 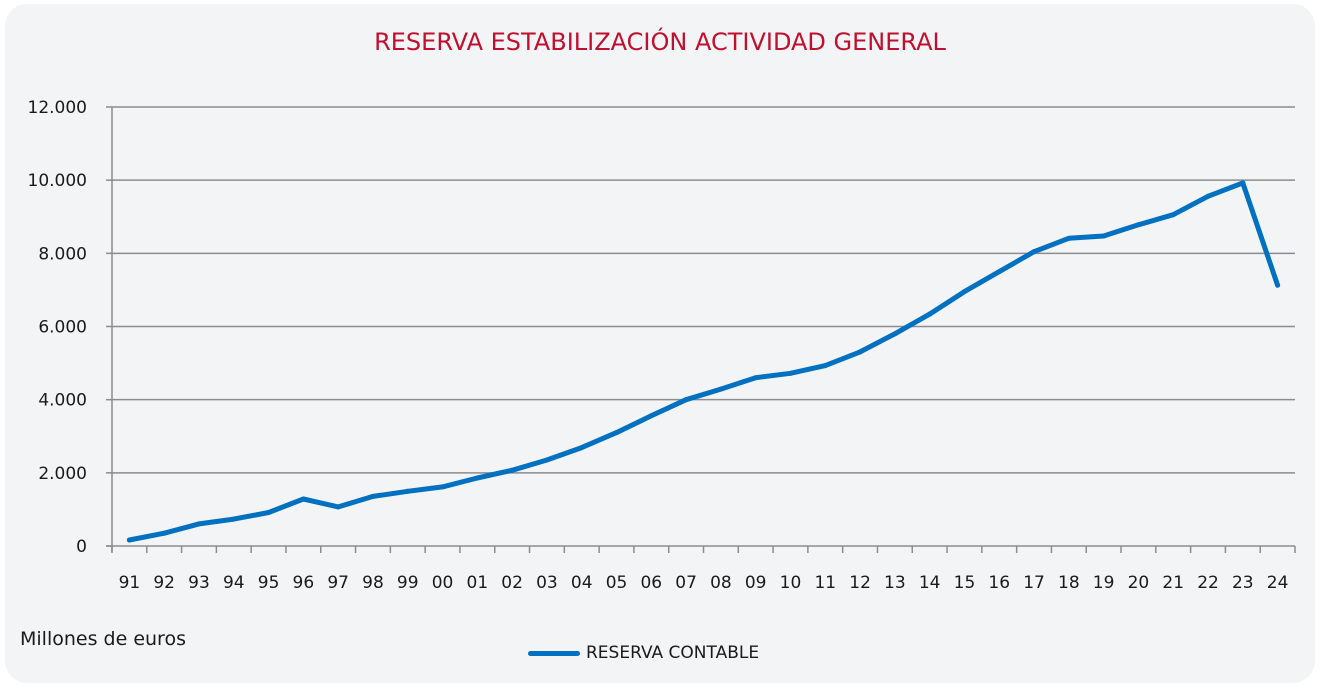 I want to click on legend: RESERVA CONTABLE, so click(x=643, y=653).